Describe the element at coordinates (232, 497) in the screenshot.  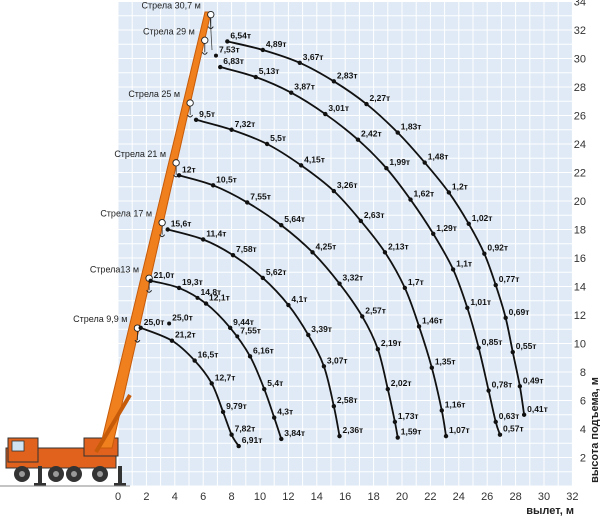
I see `x-tick-label: 8` at that location.